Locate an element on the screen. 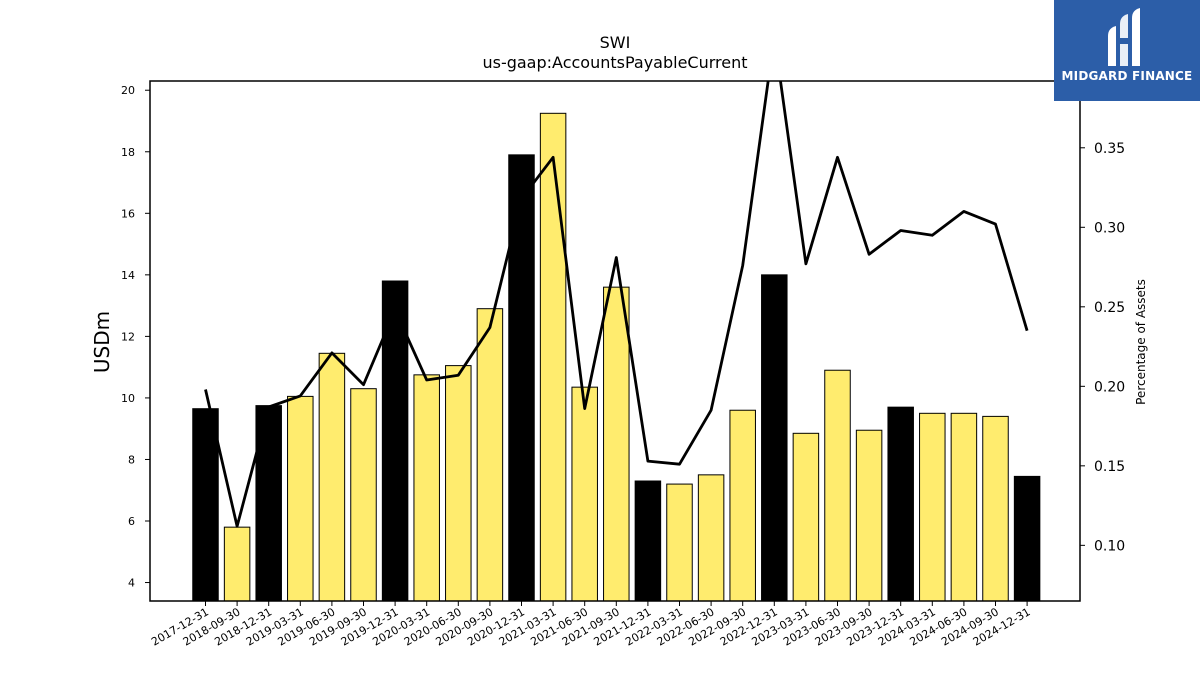 The image size is (1200, 675). midgard-finance-logo: MIDGARD FINANCE is located at coordinates (1127, 50).